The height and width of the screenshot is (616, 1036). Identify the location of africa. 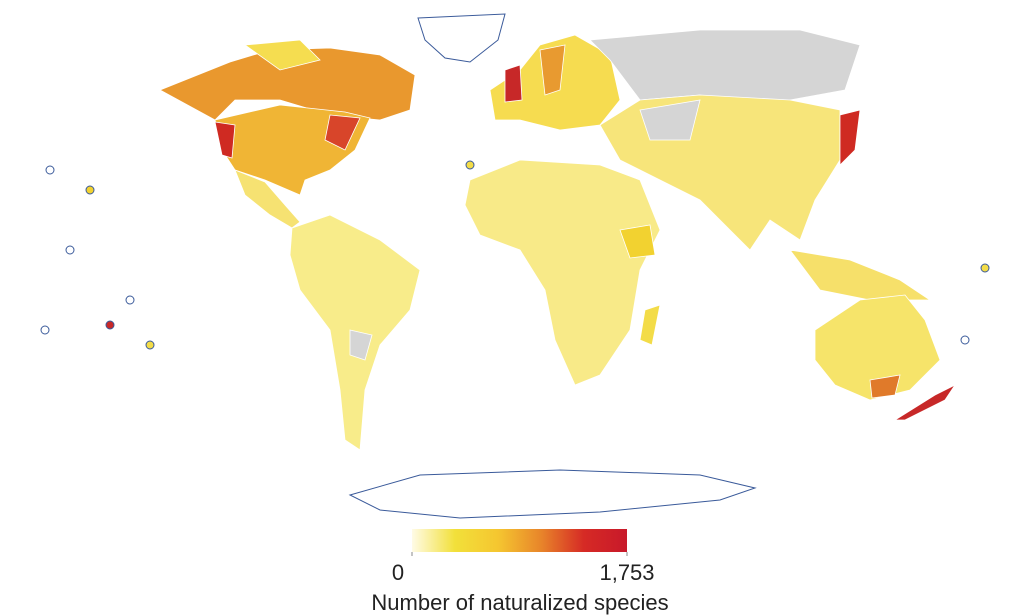
(562, 272).